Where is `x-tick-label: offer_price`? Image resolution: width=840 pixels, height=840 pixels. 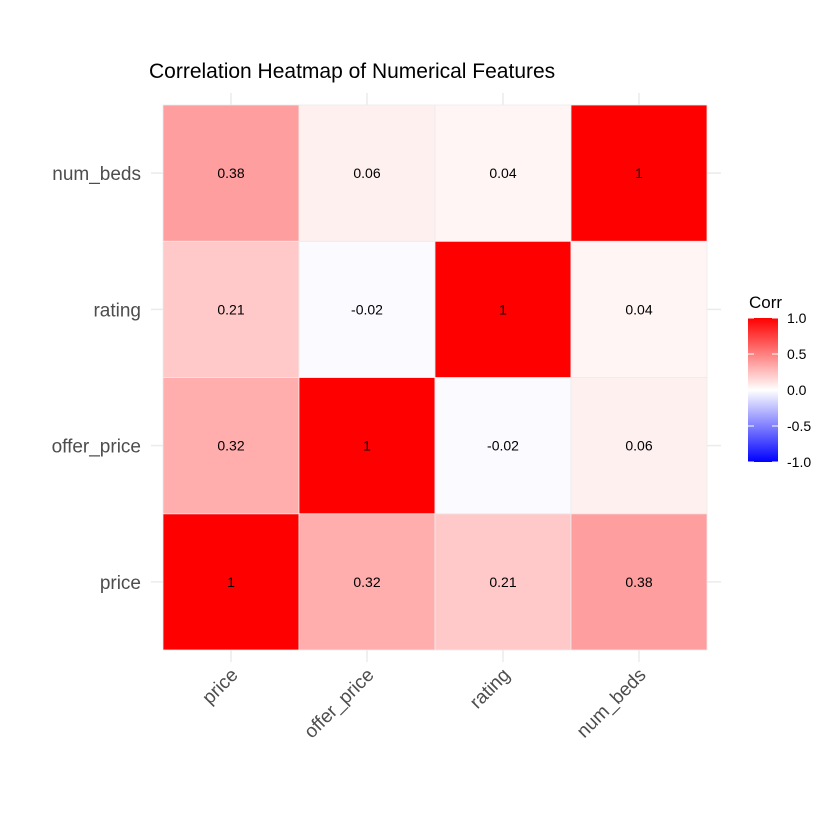
x-tick-label: offer_price is located at coordinates (339, 704).